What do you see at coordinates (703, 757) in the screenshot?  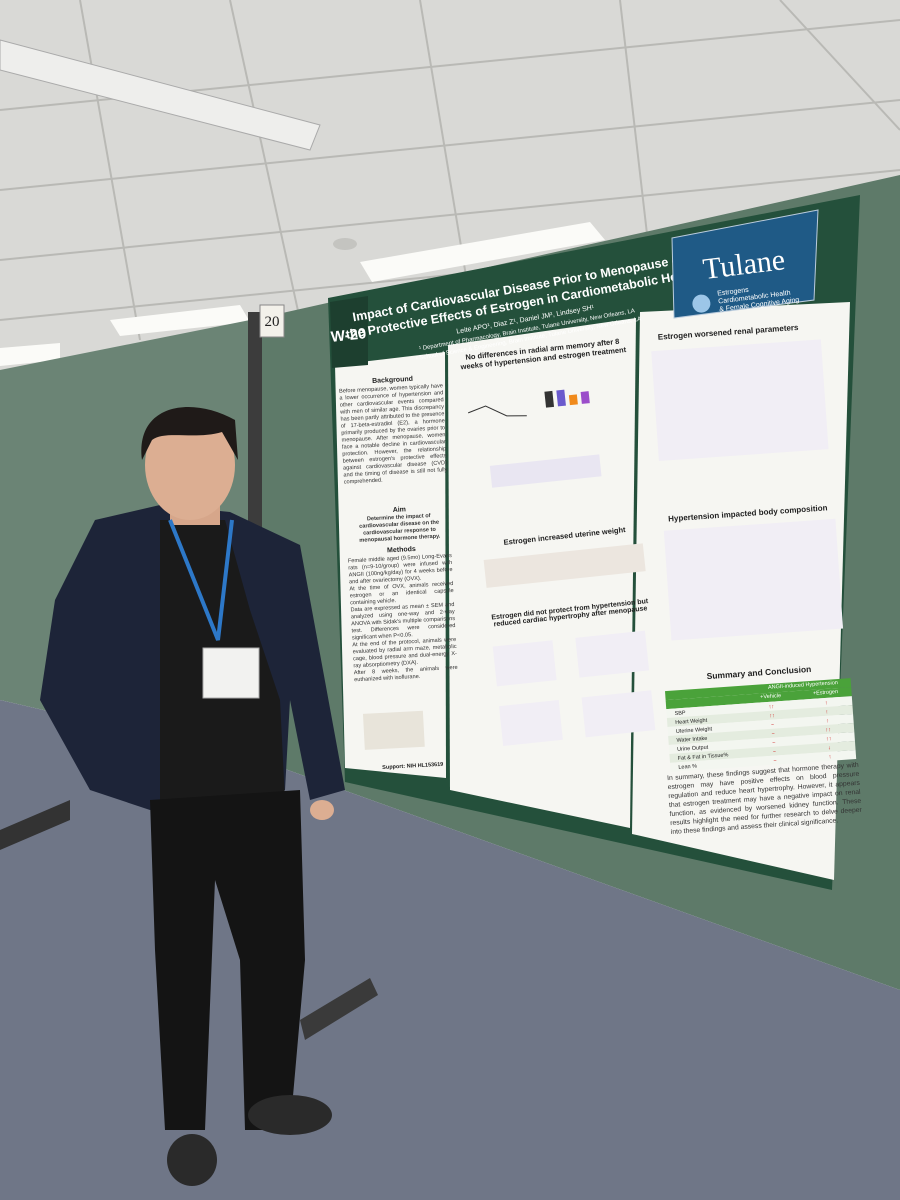 I see `table-row-label: Fat & Fat in Tissue%` at bounding box center [703, 757].